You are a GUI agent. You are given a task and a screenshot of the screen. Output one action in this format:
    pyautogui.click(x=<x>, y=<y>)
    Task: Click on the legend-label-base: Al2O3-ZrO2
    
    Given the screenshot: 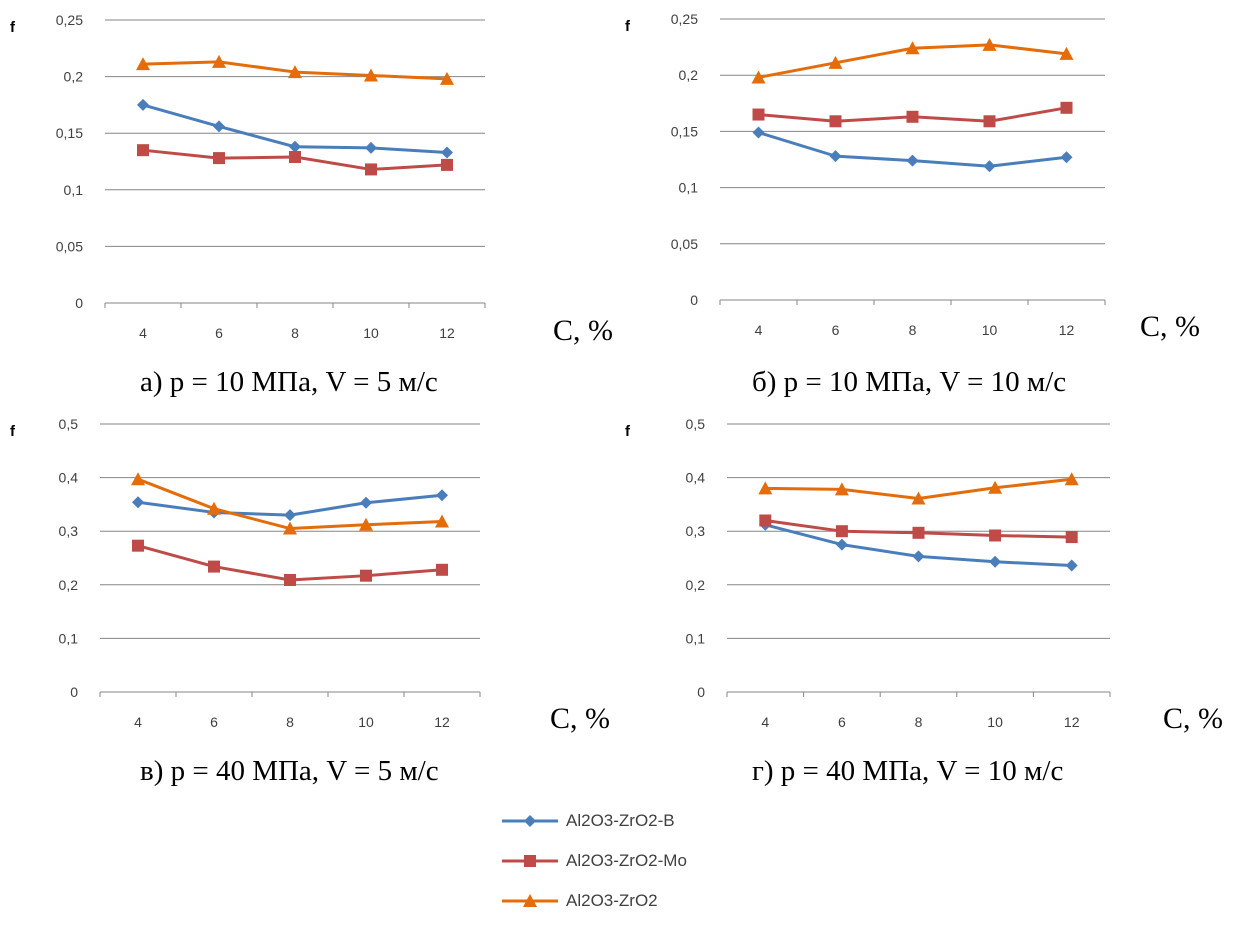 What is the action you would take?
    pyautogui.click(x=612, y=900)
    